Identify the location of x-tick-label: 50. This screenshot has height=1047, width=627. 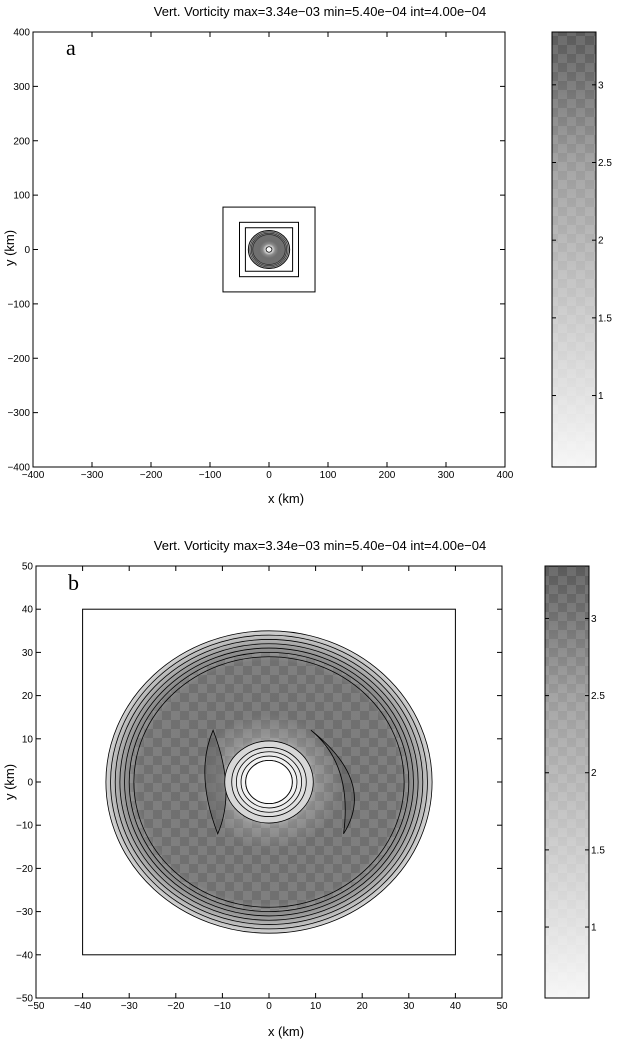
(502, 1006).